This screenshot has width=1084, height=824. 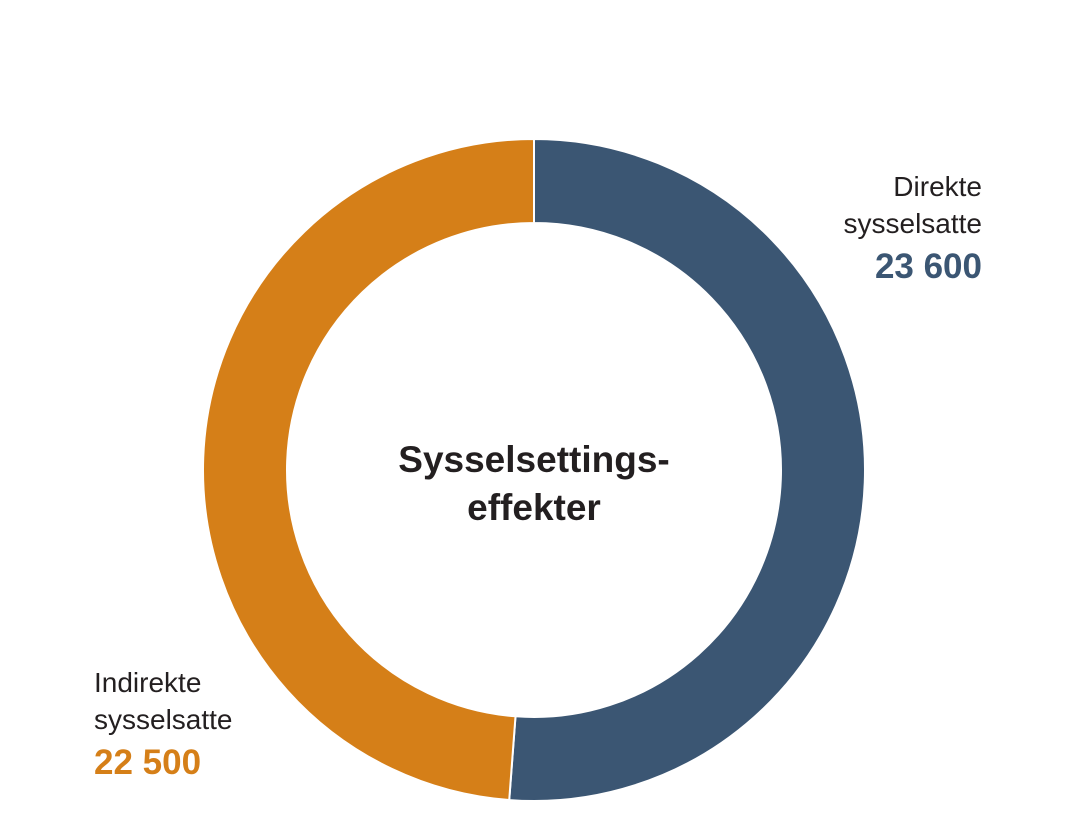 I want to click on indirect-label-line-1: Indirekte, so click(x=148, y=682).